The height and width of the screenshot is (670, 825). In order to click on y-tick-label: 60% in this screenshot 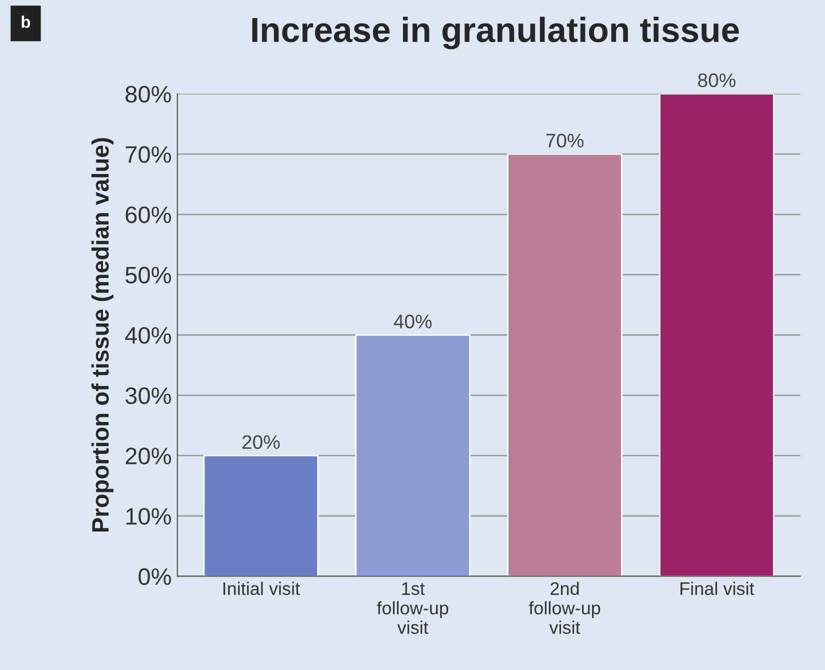, I will do `click(148, 215)`.